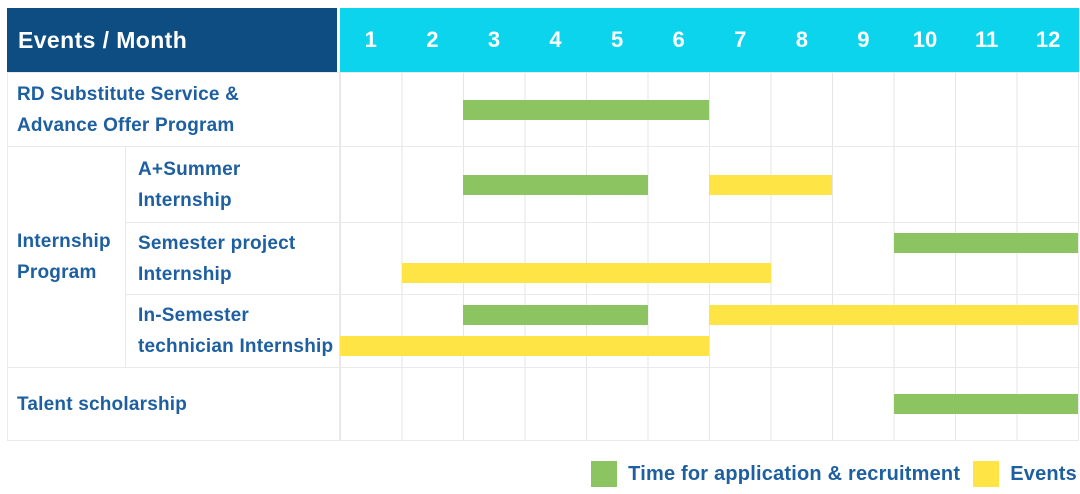 The image size is (1080, 494). I want to click on month-header-row: 1 2 3 4 5 6 7 8 9 10 11 12, so click(709, 40).